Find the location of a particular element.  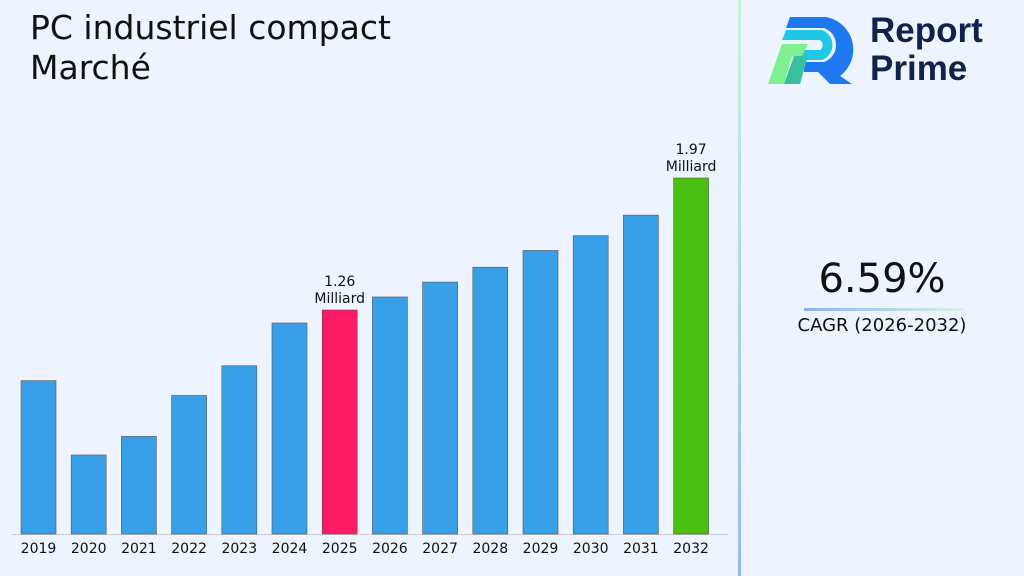

logo-text: Report Prime is located at coordinates (926, 50).